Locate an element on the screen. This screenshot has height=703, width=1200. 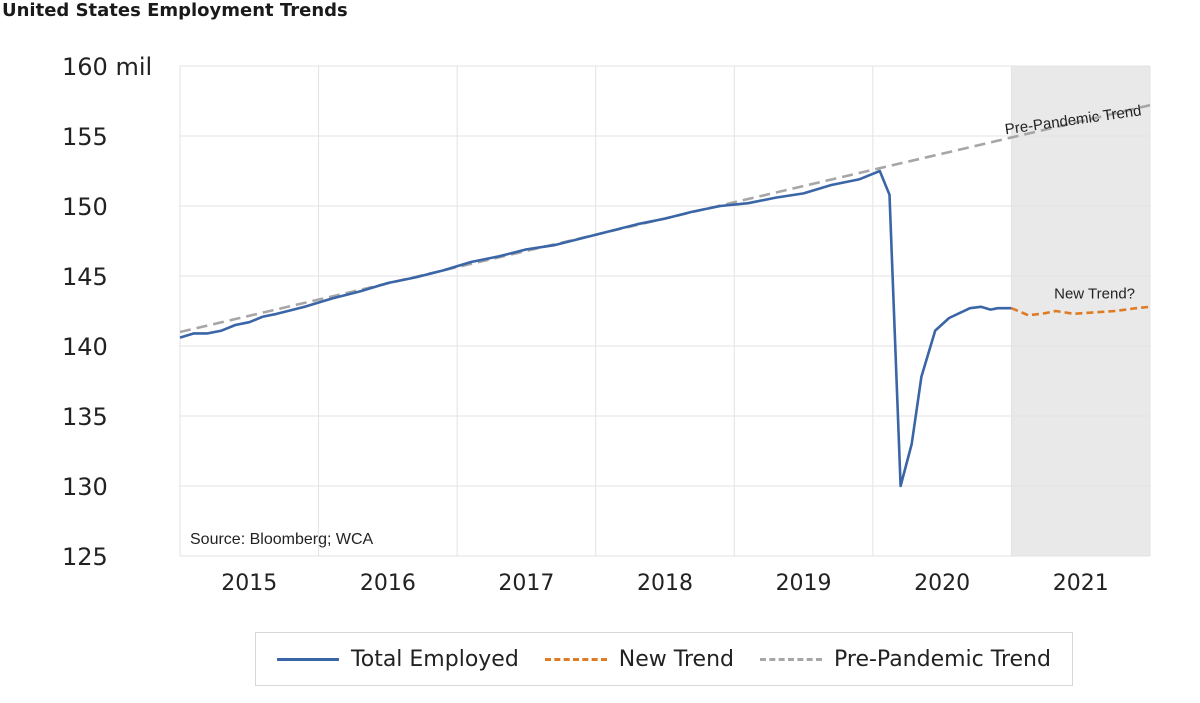
y-tick-label: 145 is located at coordinates (85, 277).